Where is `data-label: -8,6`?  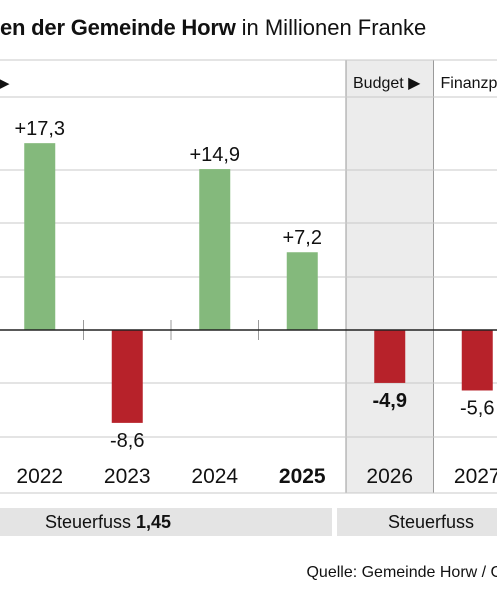 data-label: -8,6 is located at coordinates (127, 441).